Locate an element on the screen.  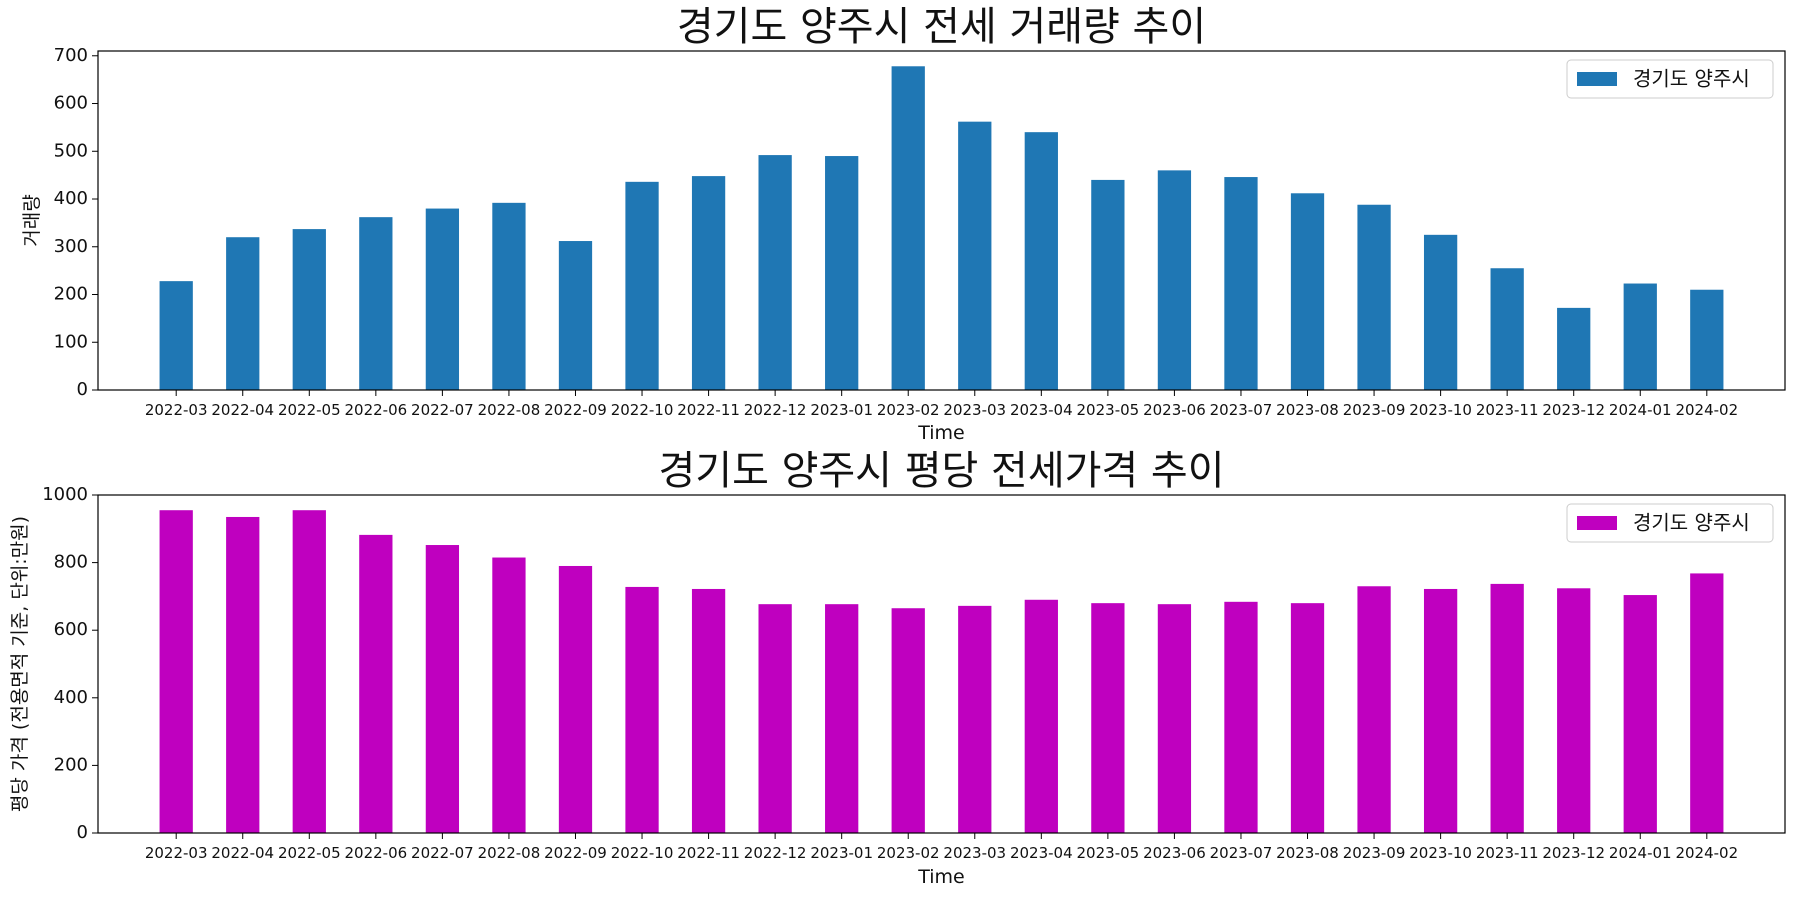
xtick-label: 2024-02 is located at coordinates (1706, 410).